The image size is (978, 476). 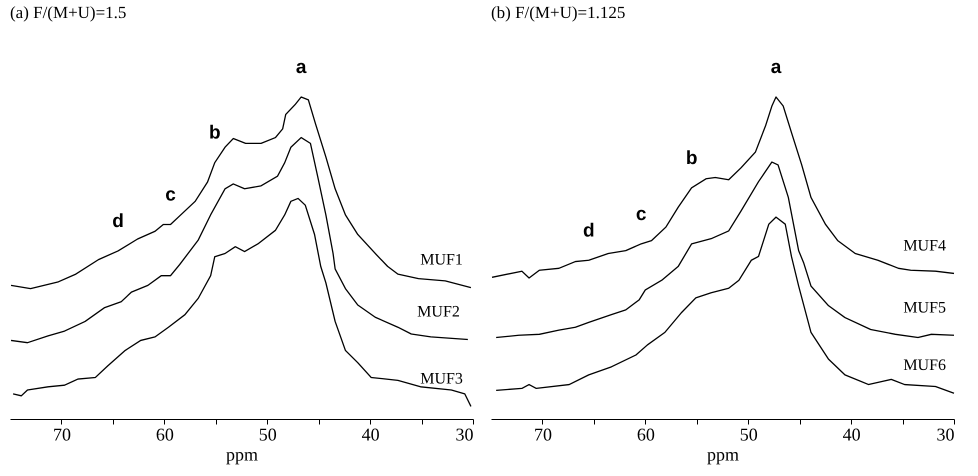 What do you see at coordinates (68, 12) in the screenshot?
I see `chart-title: (a) F/(M+U)=1.5` at bounding box center [68, 12].